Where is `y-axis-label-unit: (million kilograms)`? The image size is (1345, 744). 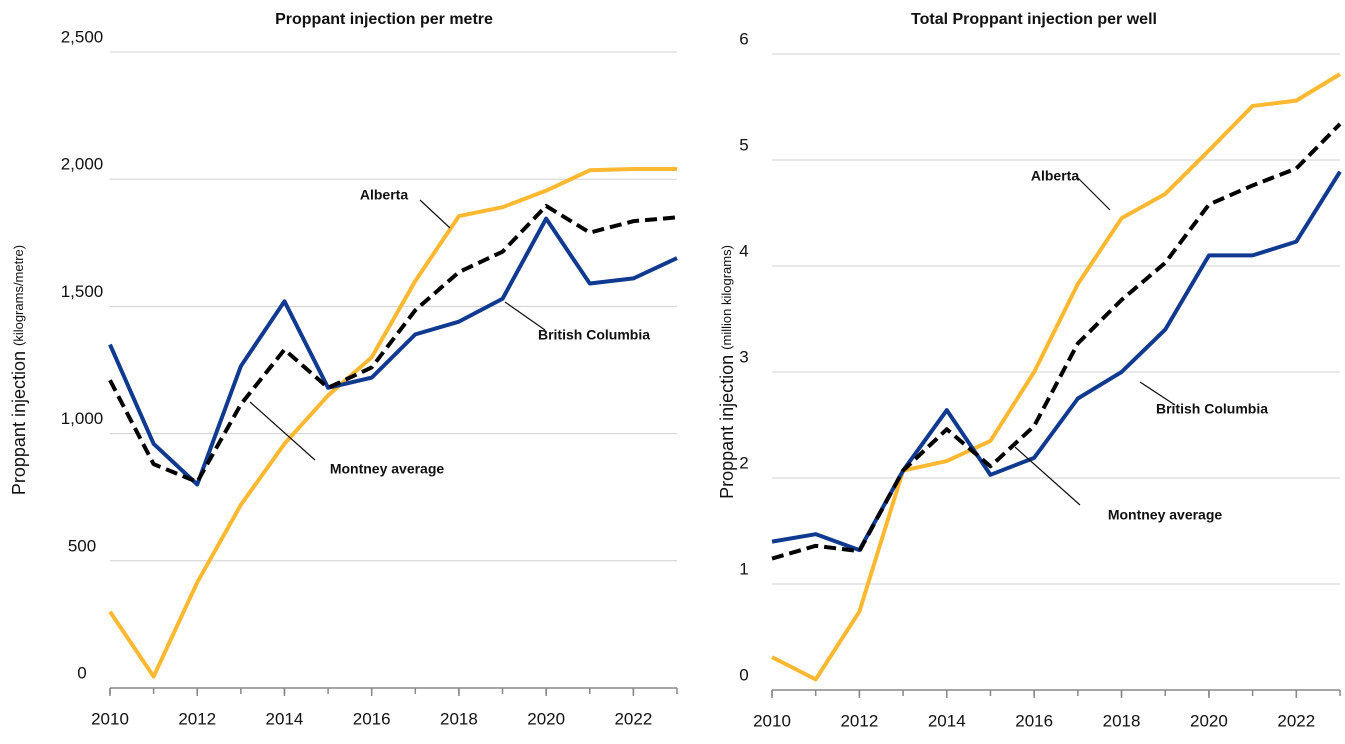
y-axis-label-unit: (million kilograms) is located at coordinates (726, 297).